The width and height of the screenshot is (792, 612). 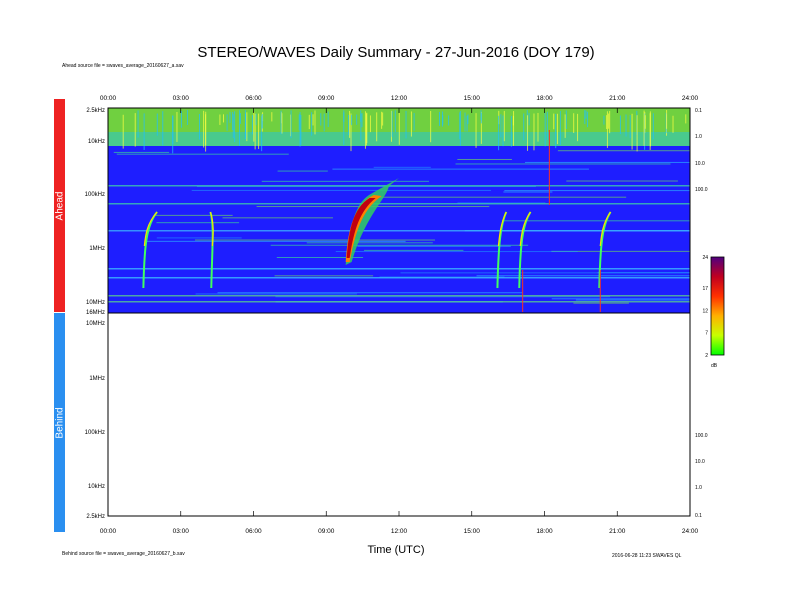 What do you see at coordinates (96, 142) in the screenshot?
I see `ahead-y-tick-label: 10kHz` at bounding box center [96, 142].